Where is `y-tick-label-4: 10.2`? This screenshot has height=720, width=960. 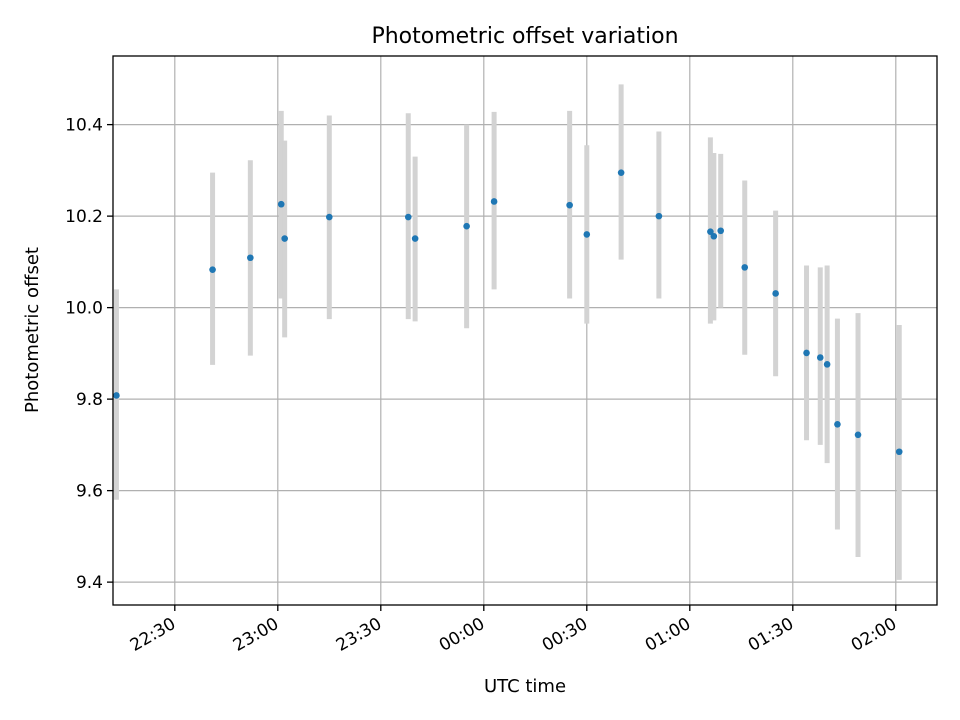 y-tick-label-4: 10.2 is located at coordinates (84, 217).